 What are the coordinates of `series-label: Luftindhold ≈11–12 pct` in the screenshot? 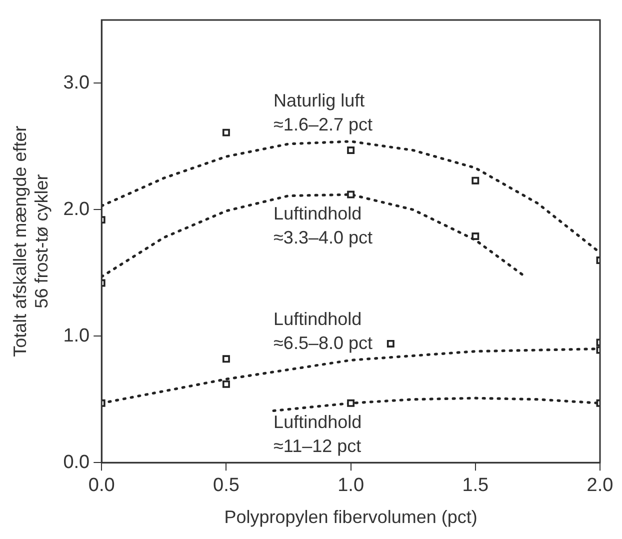 It's located at (318, 434).